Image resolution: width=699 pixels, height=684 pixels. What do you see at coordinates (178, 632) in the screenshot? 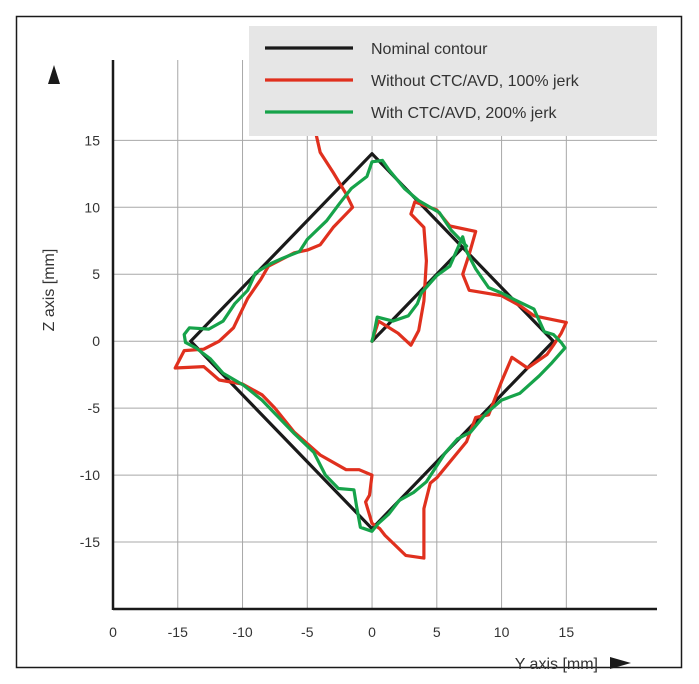
I see `x-tick-label: -15` at bounding box center [178, 632].